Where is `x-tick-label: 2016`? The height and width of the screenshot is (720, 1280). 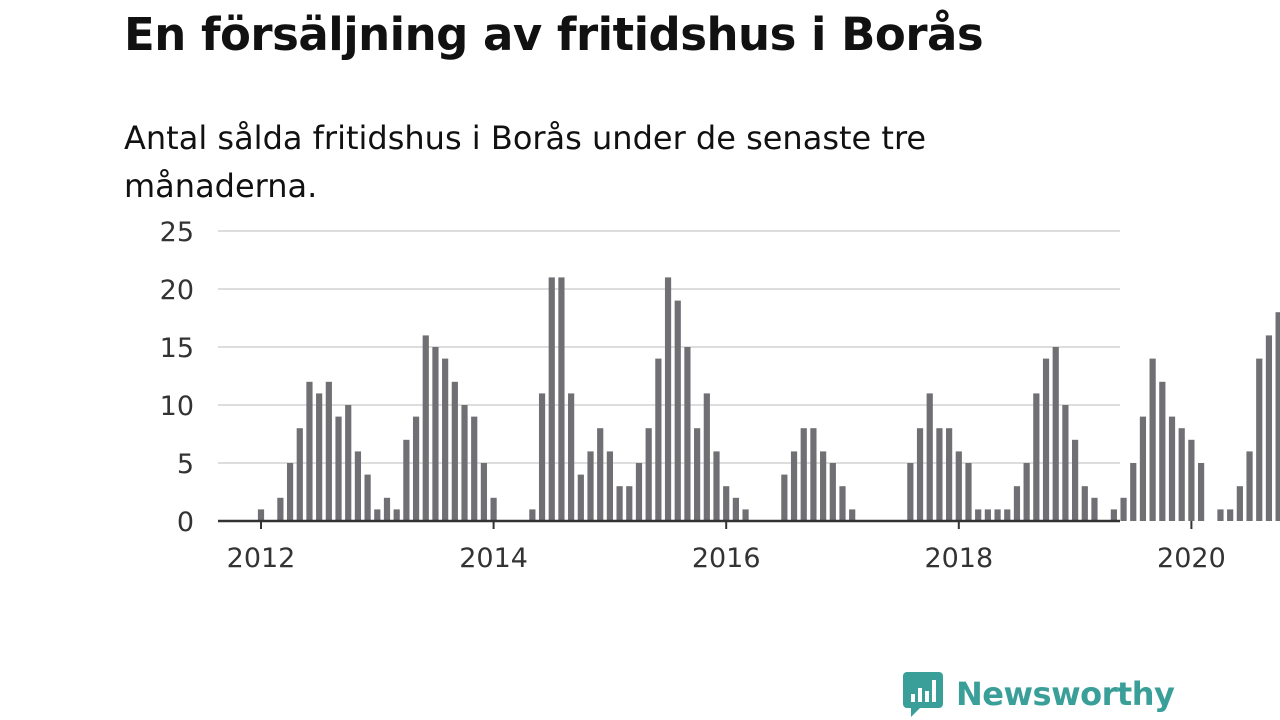
x-tick-label: 2016 is located at coordinates (726, 558).